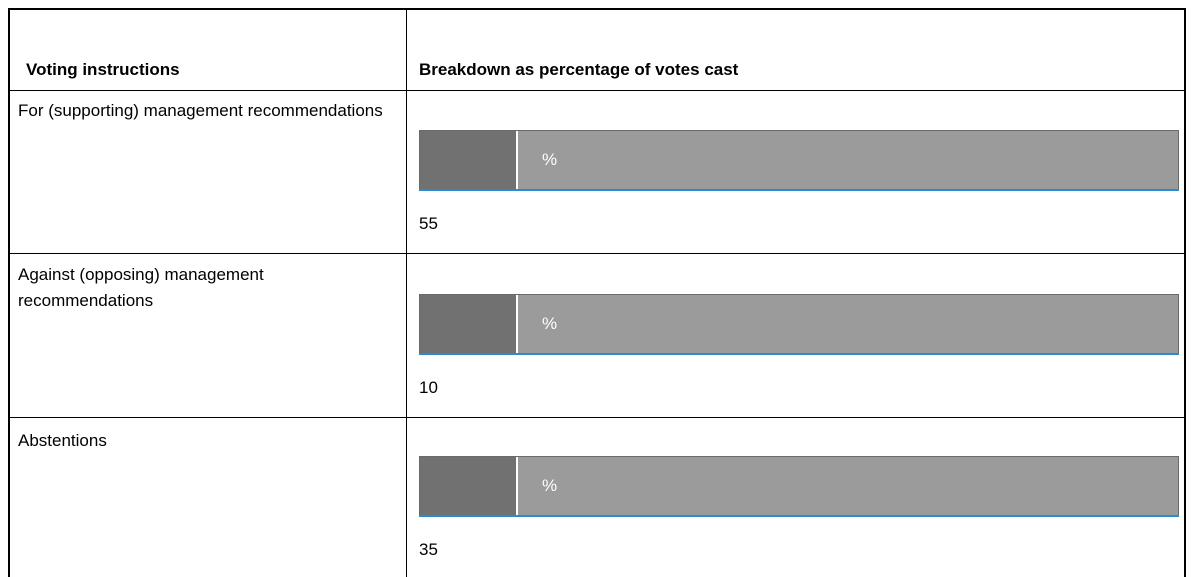 The image size is (1193, 577). Describe the element at coordinates (406, 293) in the screenshot. I see `column-divider` at that location.